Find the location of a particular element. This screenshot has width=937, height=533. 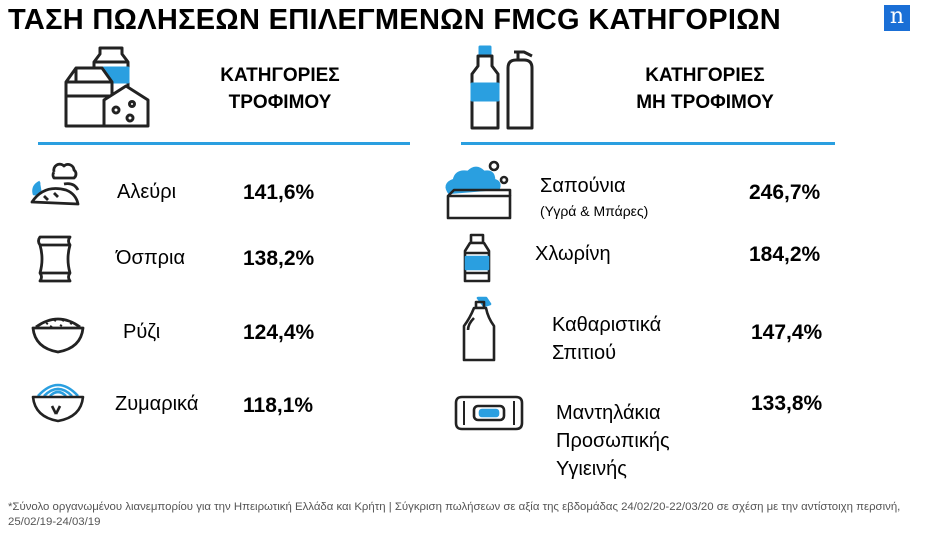

nonfood-item-value-cleaners: 147,4% is located at coordinates (787, 332).